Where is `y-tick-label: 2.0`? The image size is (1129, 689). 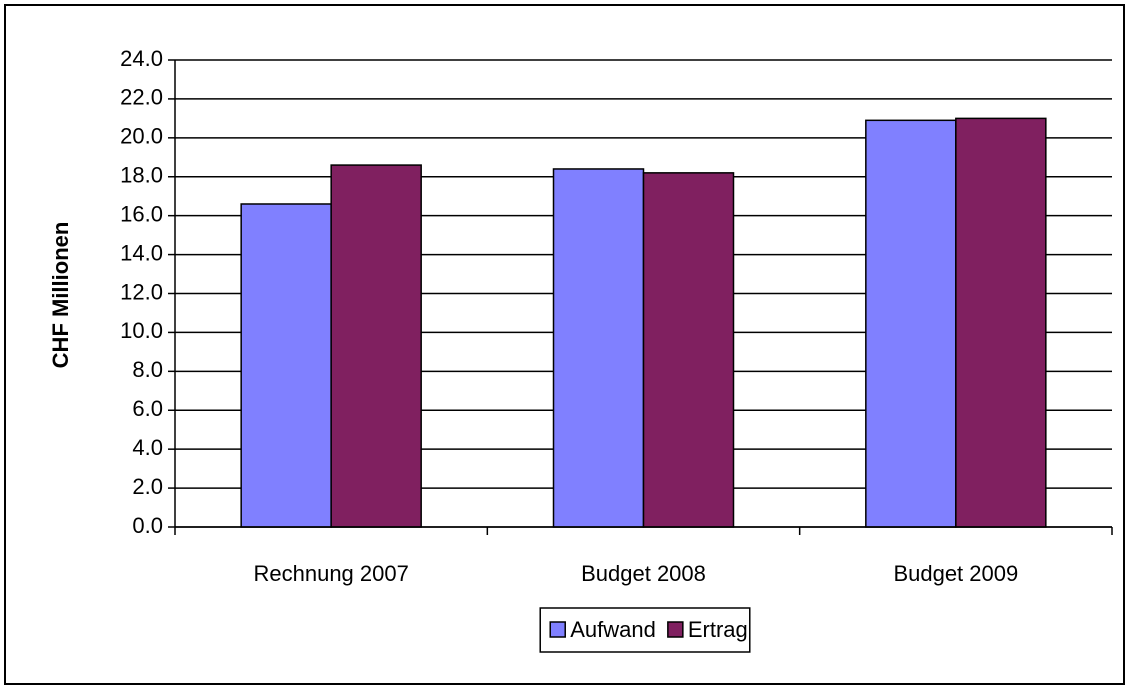 y-tick-label: 2.0 is located at coordinates (147, 486).